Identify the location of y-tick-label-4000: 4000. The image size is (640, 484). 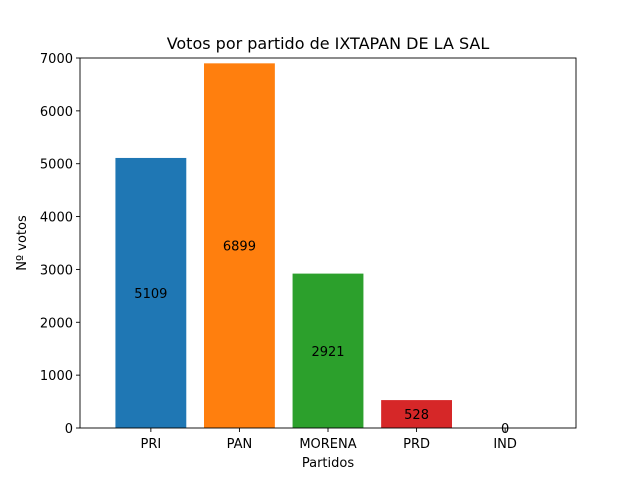
(56, 218).